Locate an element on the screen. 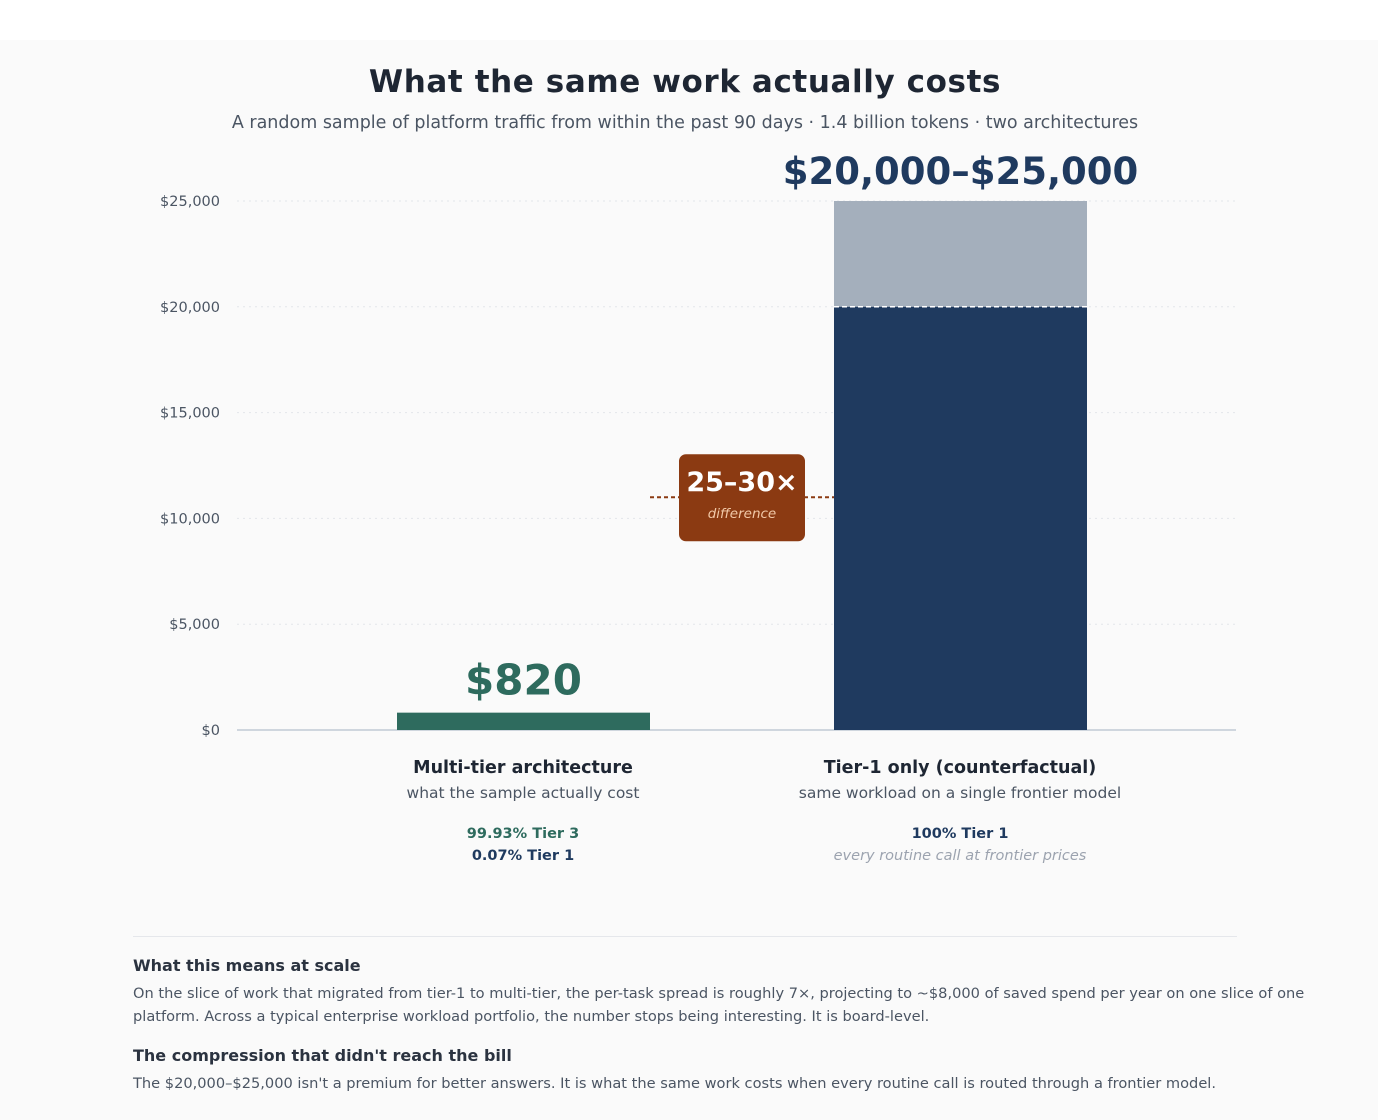 The image size is (1378, 1120). difference-label: difference is located at coordinates (742, 514).